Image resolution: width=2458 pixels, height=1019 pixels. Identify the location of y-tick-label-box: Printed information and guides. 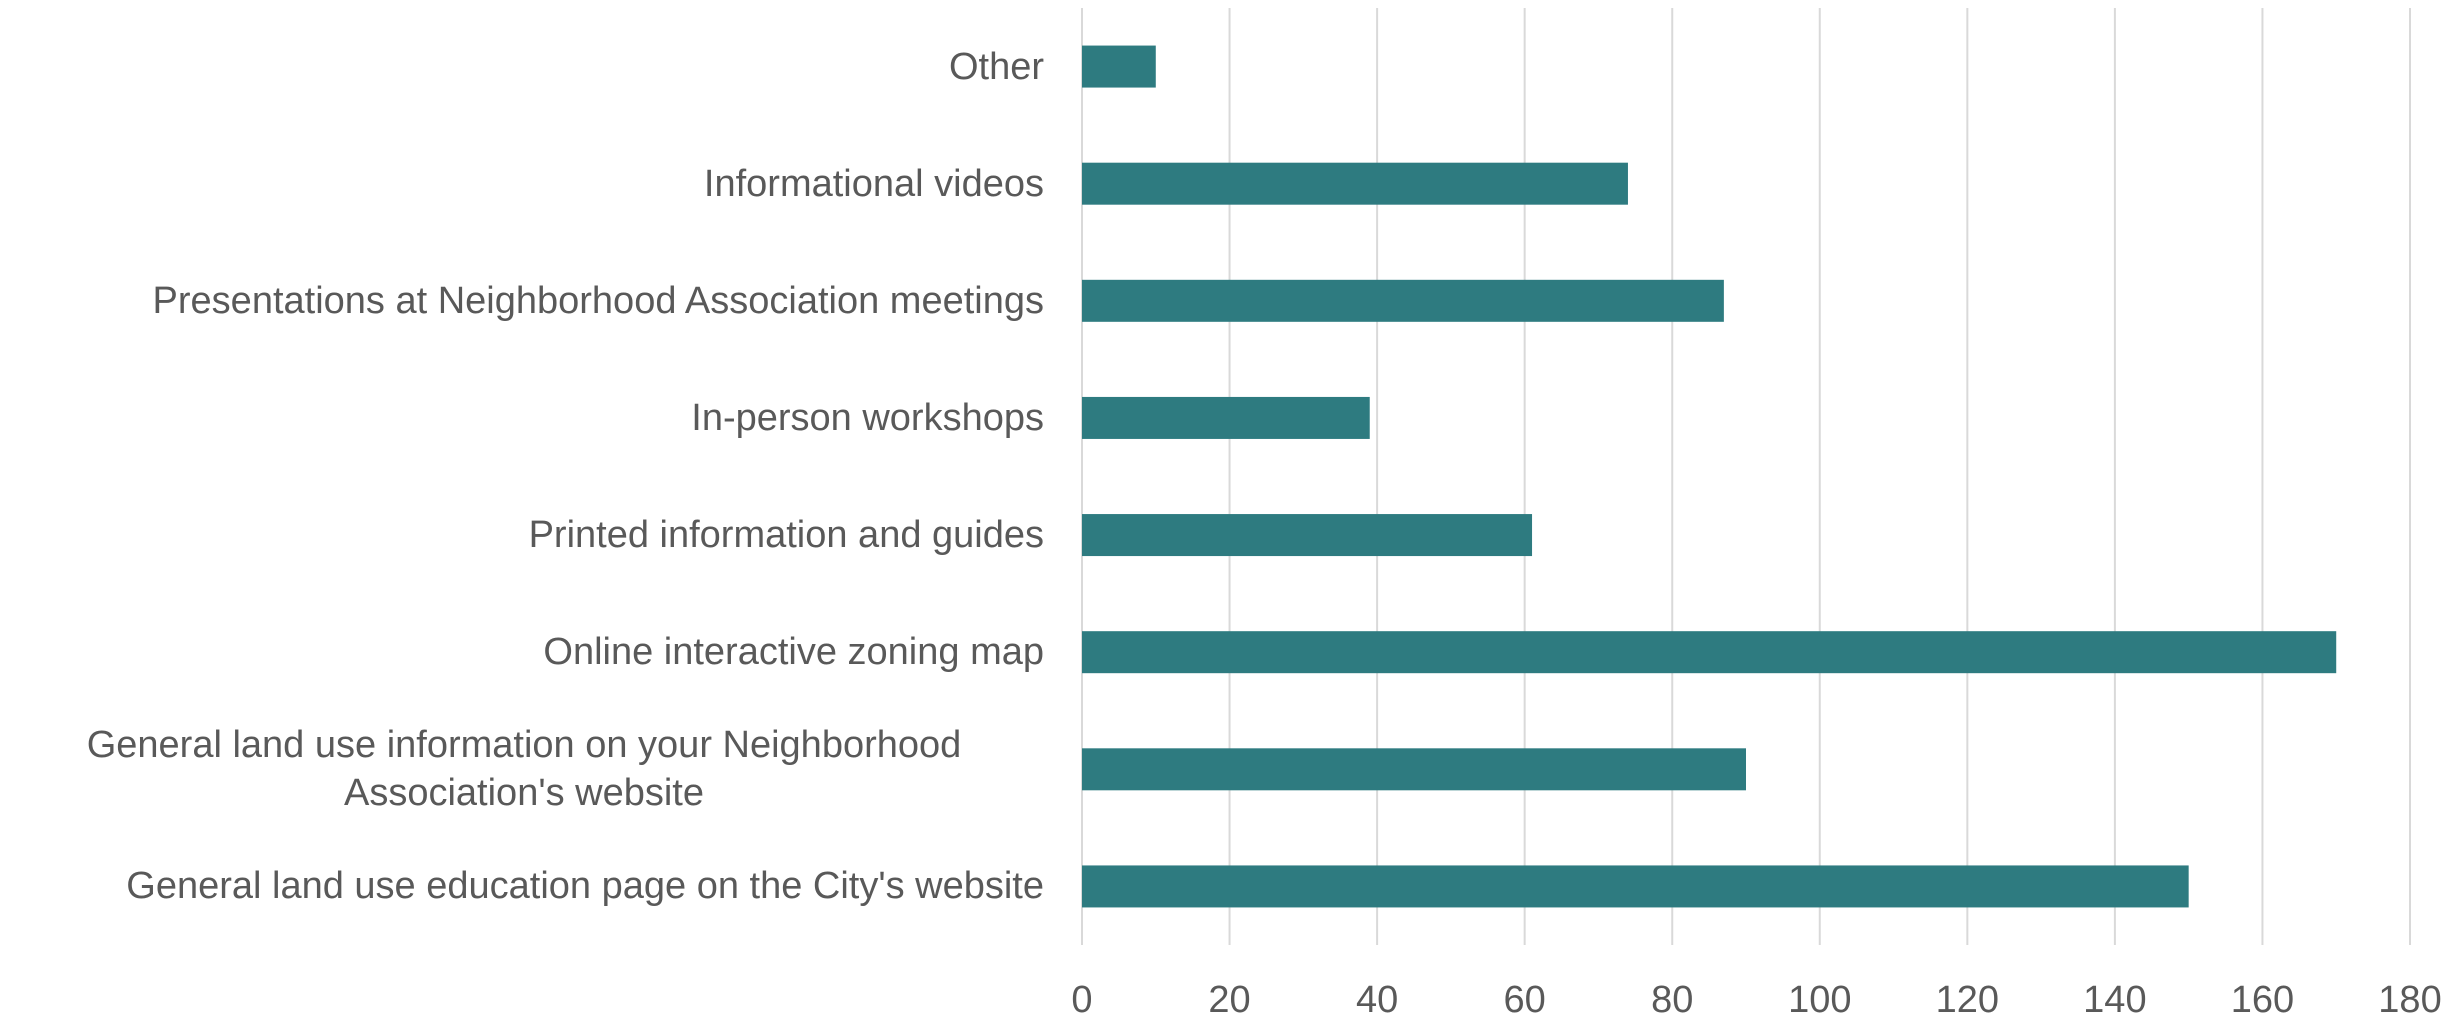
(522, 535).